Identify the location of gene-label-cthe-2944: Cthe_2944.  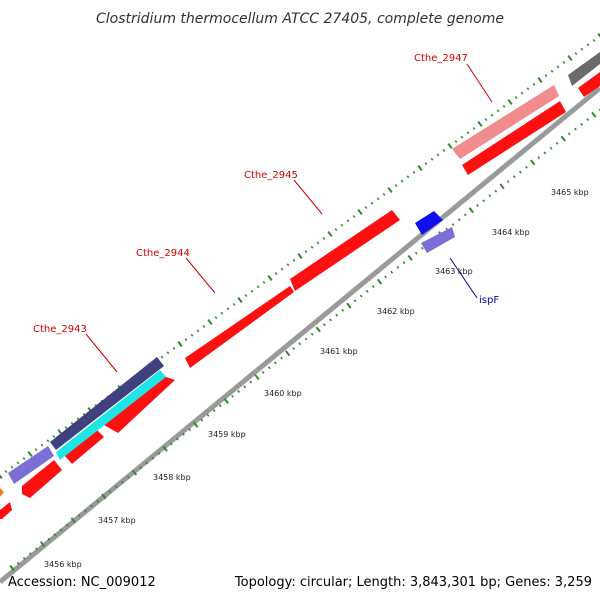
(163, 253).